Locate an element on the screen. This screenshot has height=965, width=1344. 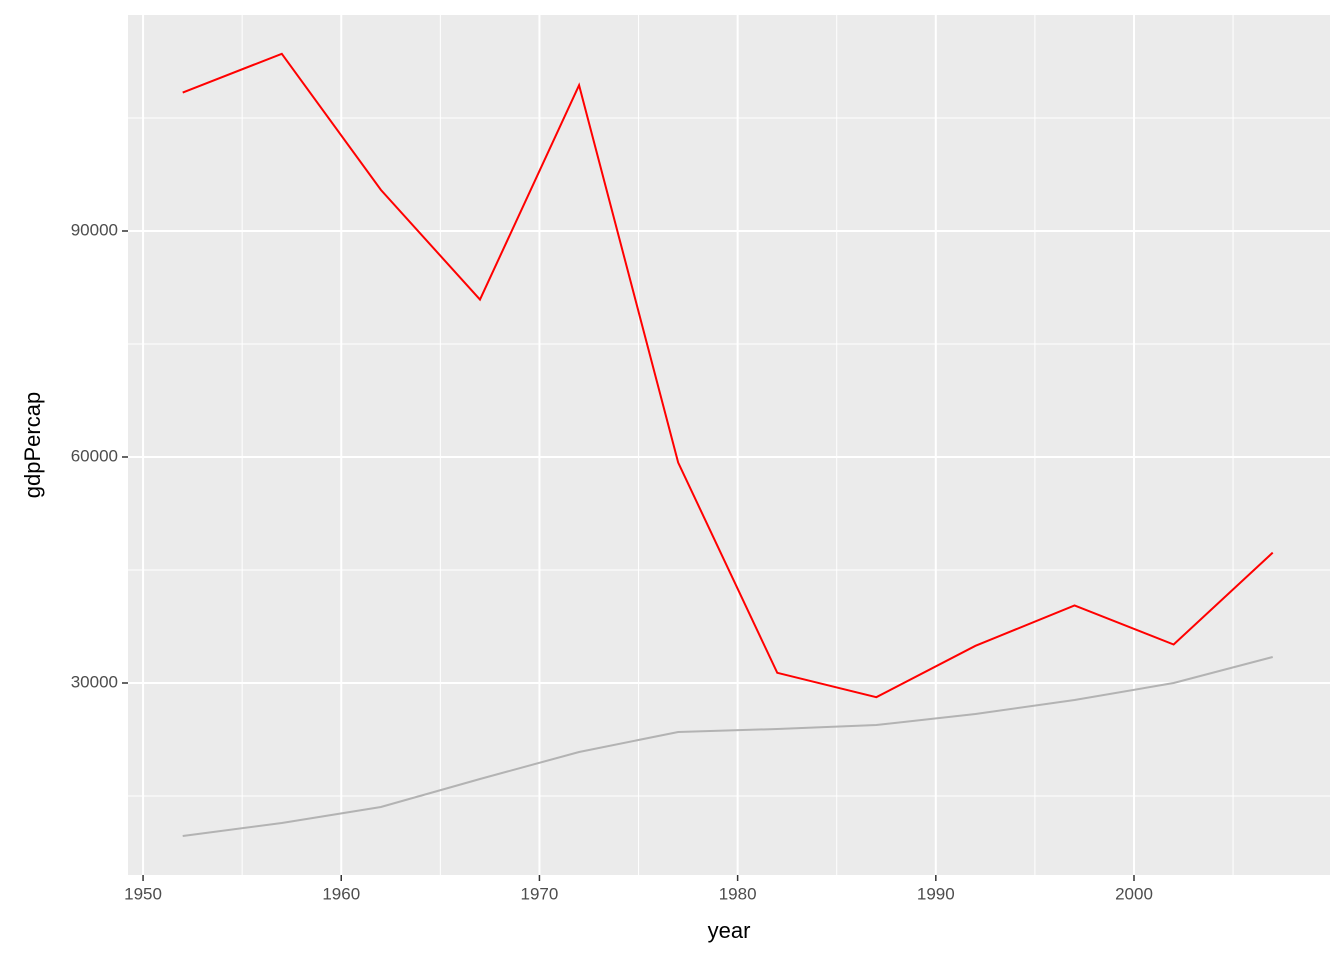
y-tick-label: 90000 is located at coordinates (94, 229).